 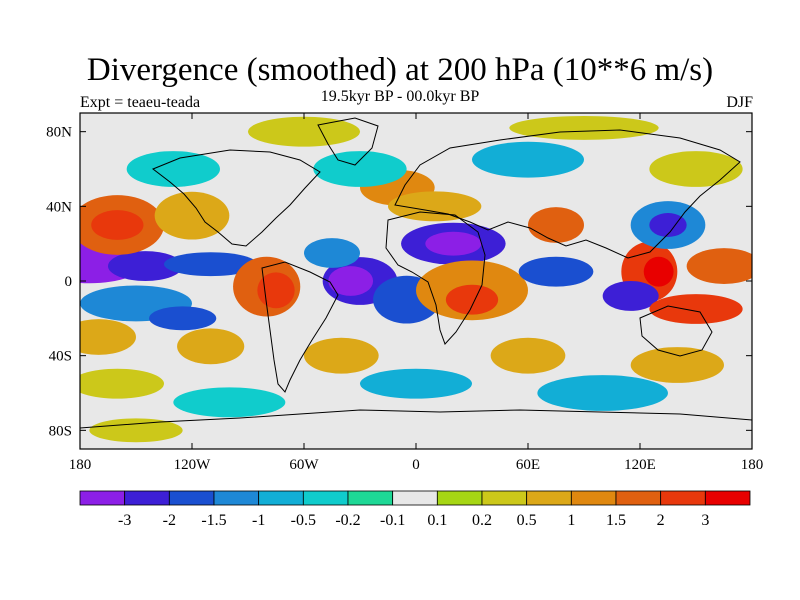 I want to click on y-tick-label: 40S, so click(x=60, y=357).